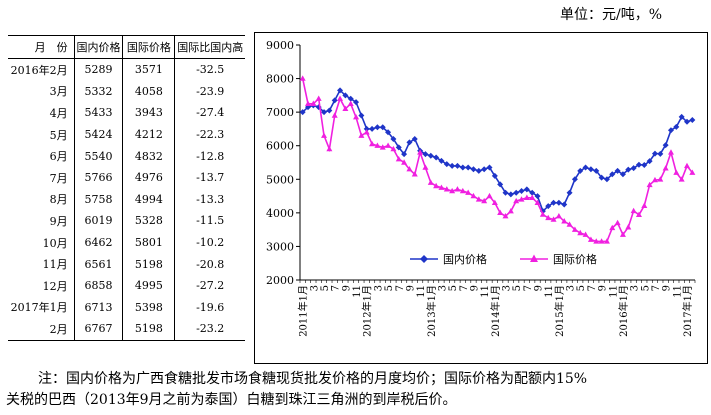 The width and height of the screenshot is (711, 415). I want to click on table-row: 4月 5433 3943 -27.4, so click(126, 113).